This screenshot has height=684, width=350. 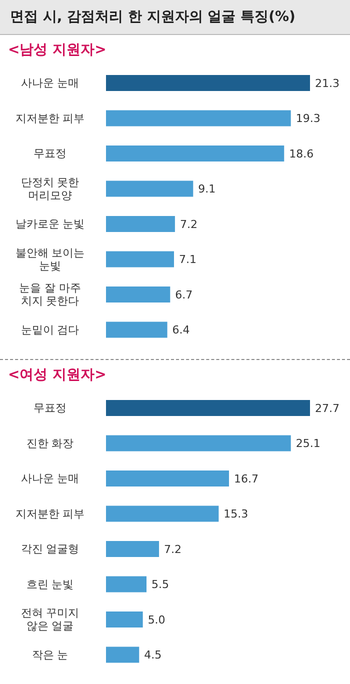 I want to click on data-label: 9.1, so click(x=207, y=189).